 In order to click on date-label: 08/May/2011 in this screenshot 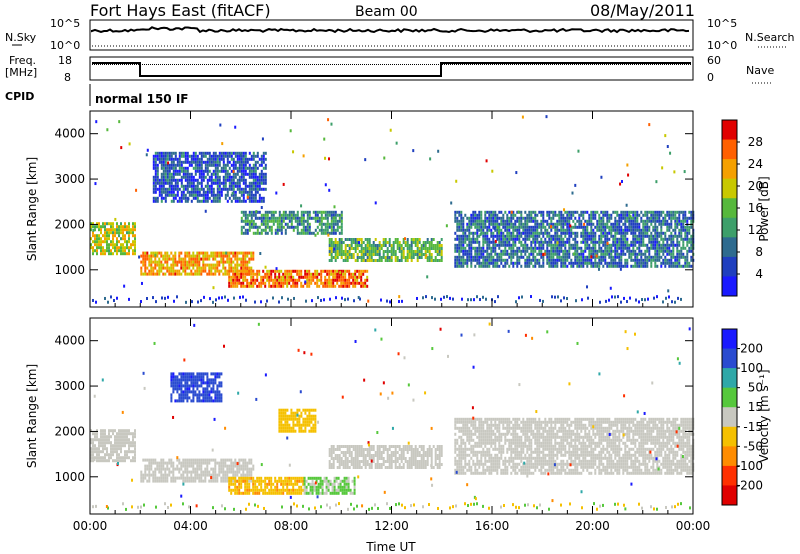, I will do `click(642, 10)`.